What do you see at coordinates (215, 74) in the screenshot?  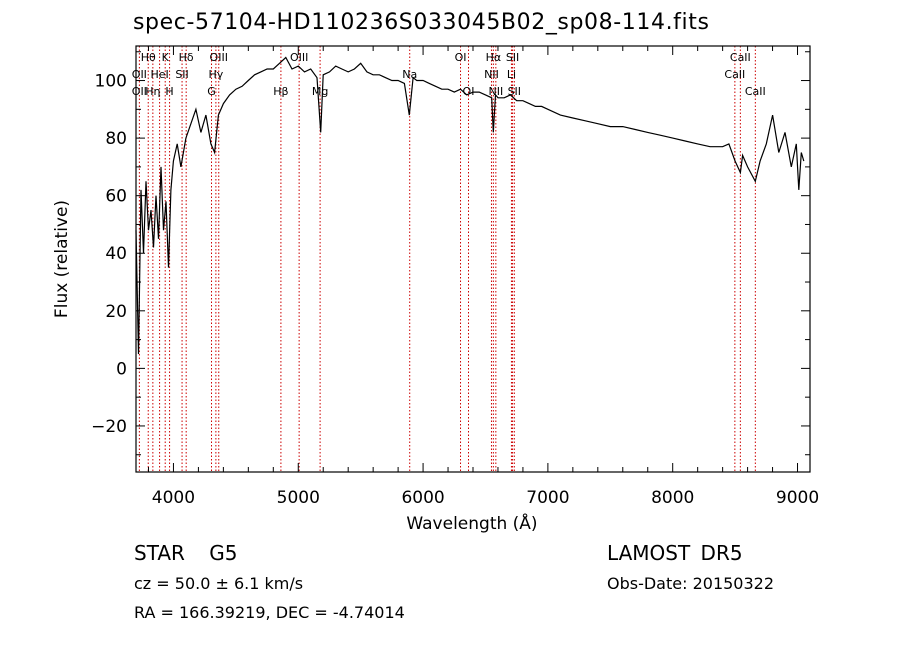 I see `spectral-line-label: Hγ` at bounding box center [215, 74].